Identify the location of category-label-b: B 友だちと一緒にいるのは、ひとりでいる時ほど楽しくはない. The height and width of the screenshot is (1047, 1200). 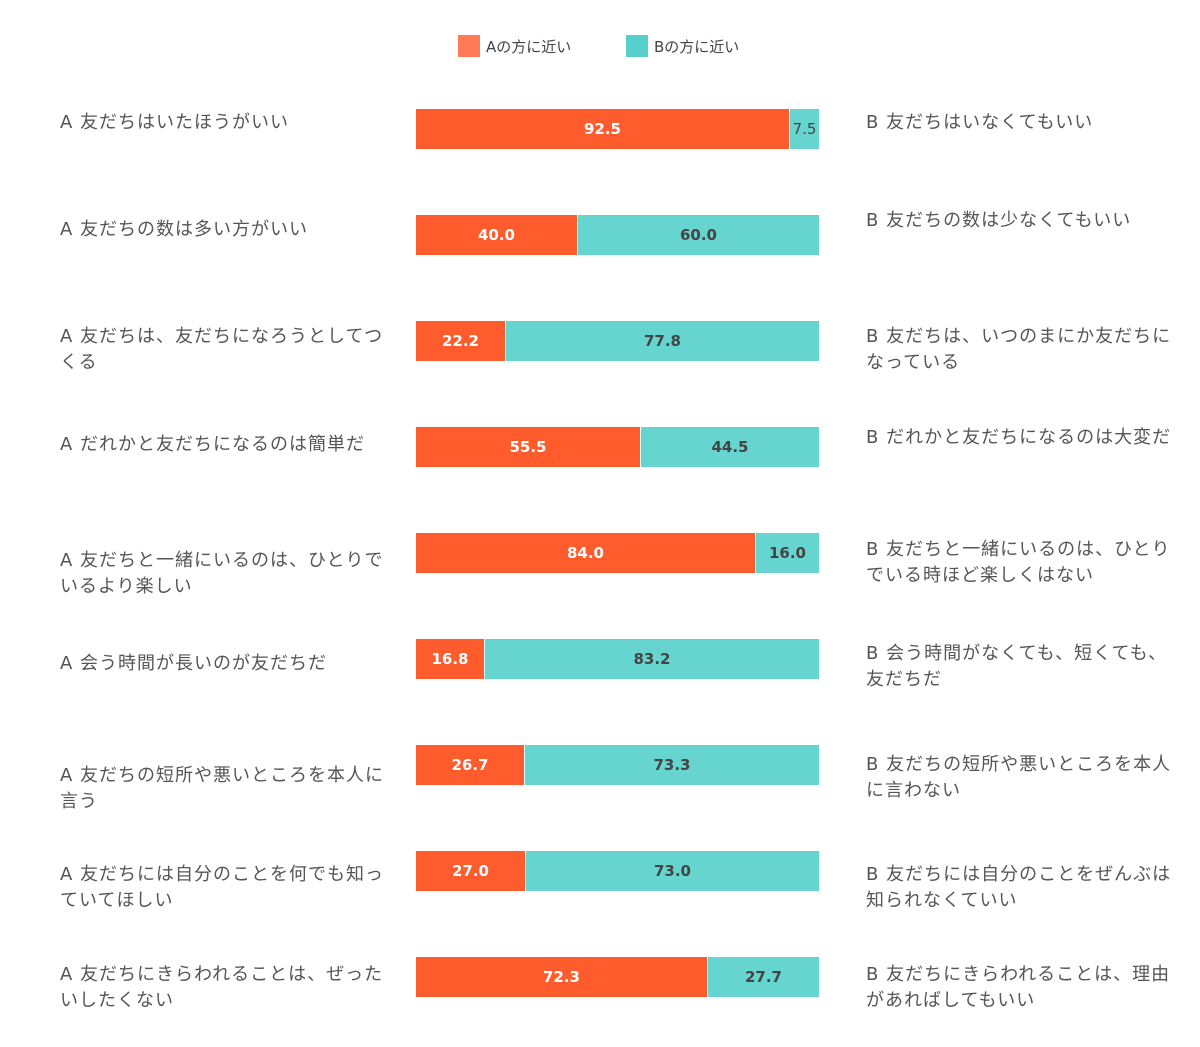
(1018, 562).